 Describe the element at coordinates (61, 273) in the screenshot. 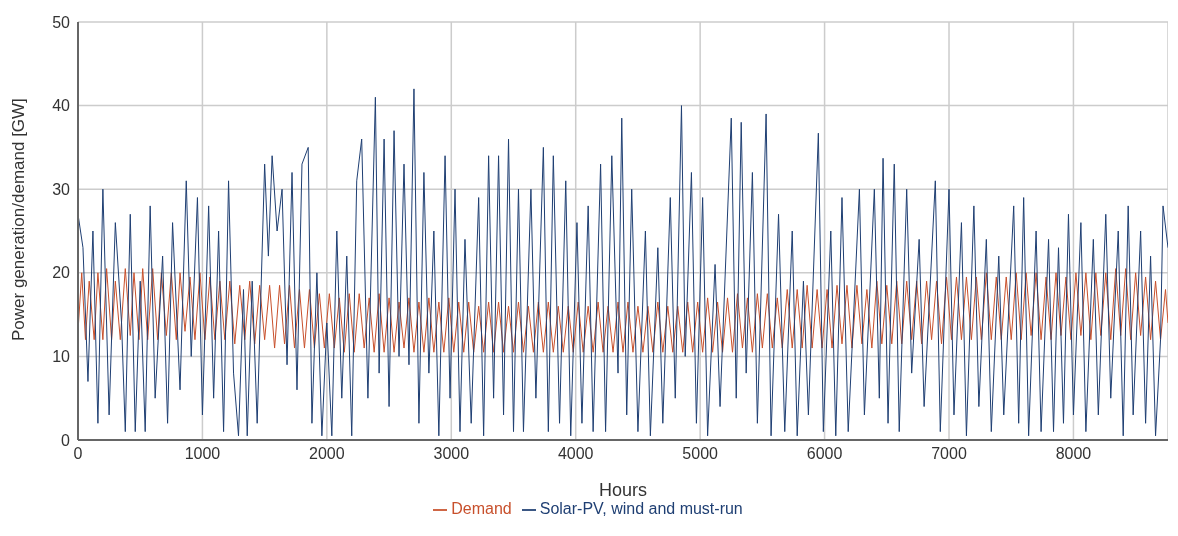

I see `y-tick-label: 20` at that location.